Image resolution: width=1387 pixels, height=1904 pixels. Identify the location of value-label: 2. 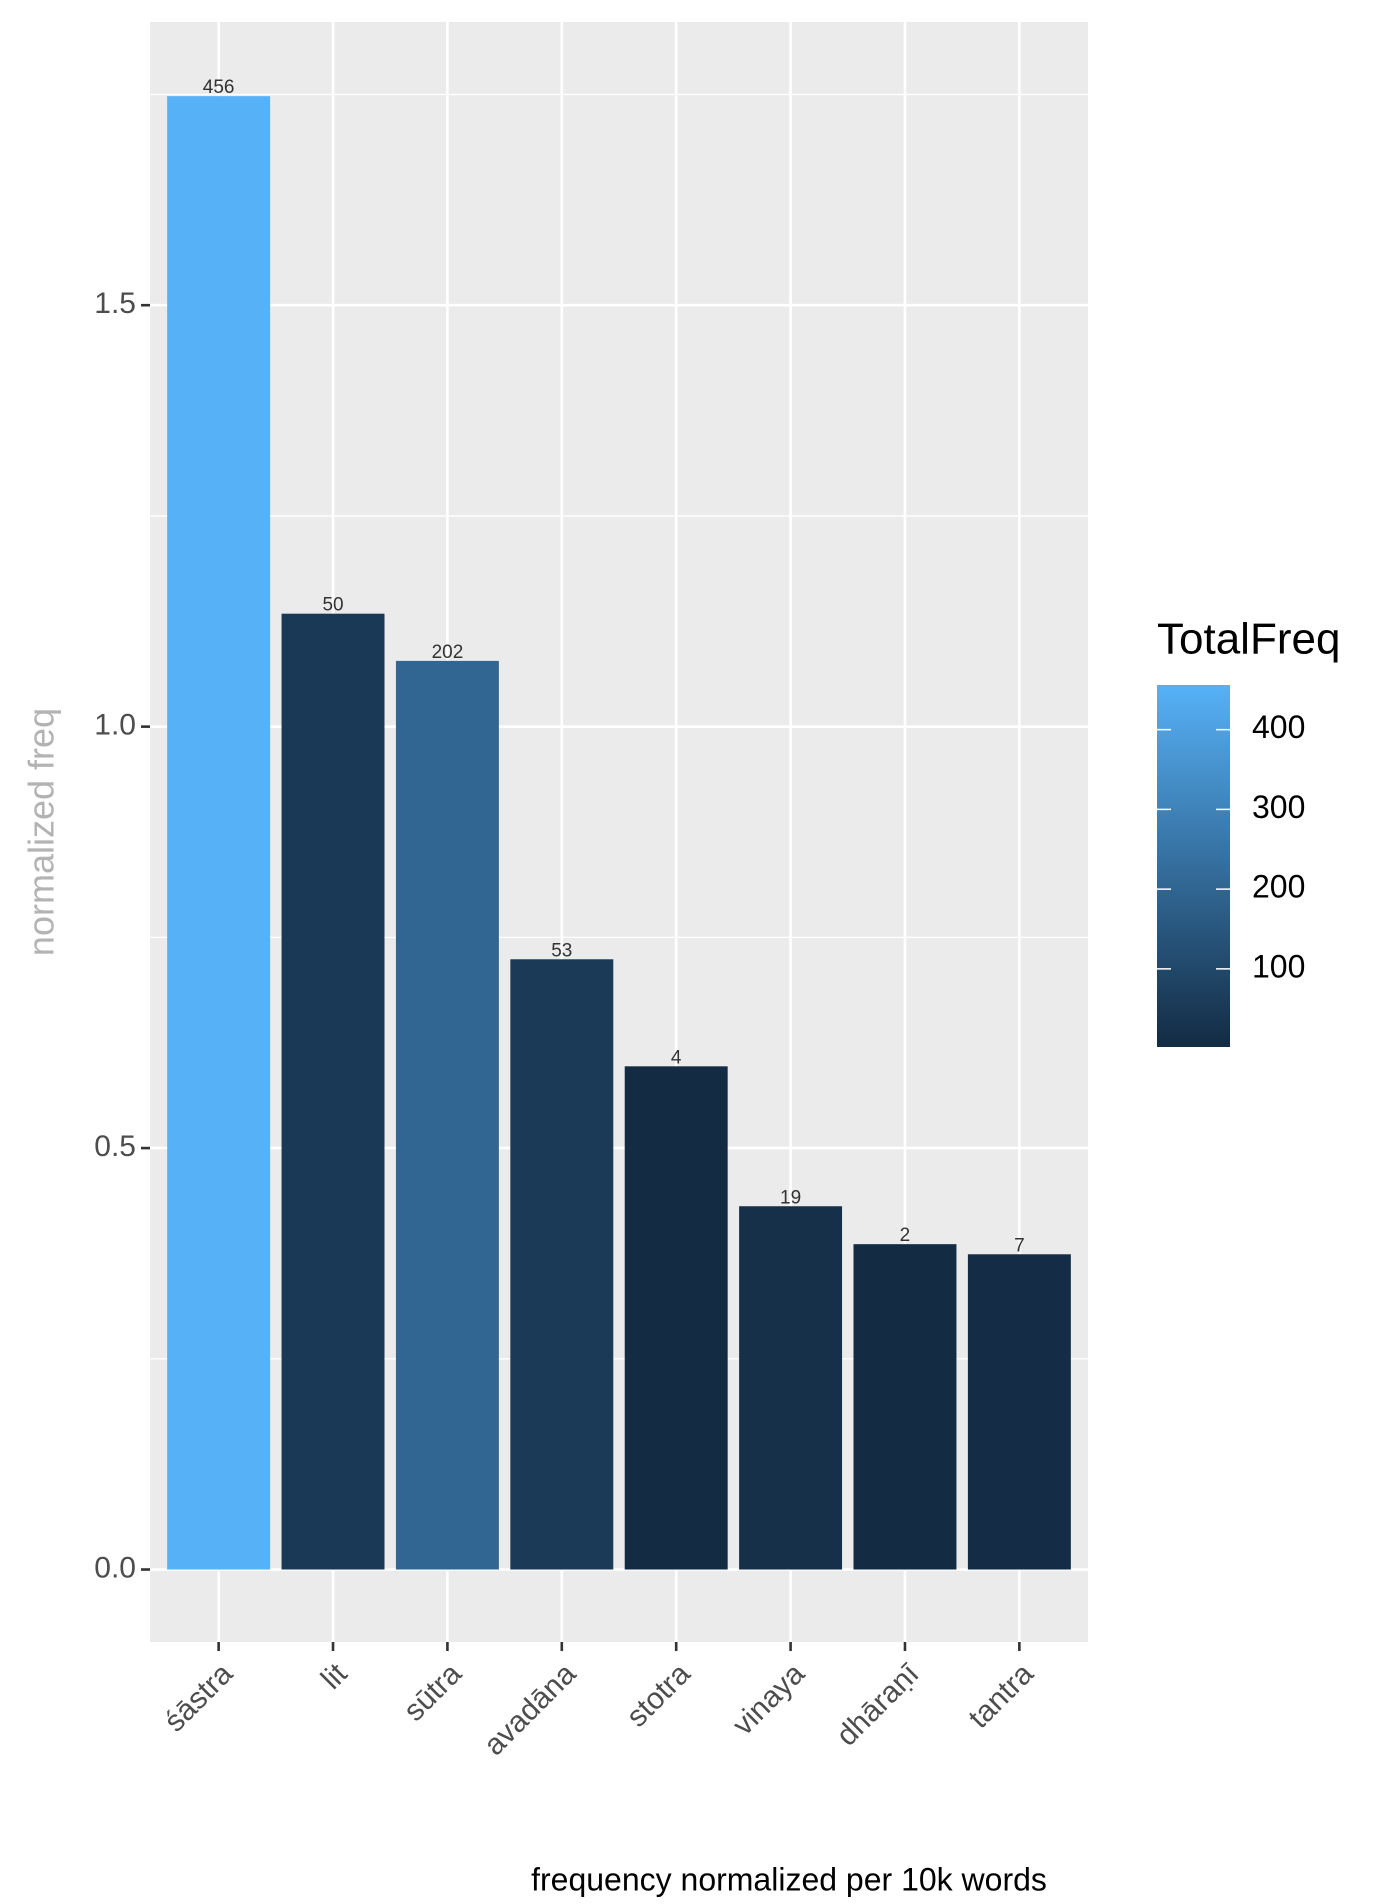
(905, 1235).